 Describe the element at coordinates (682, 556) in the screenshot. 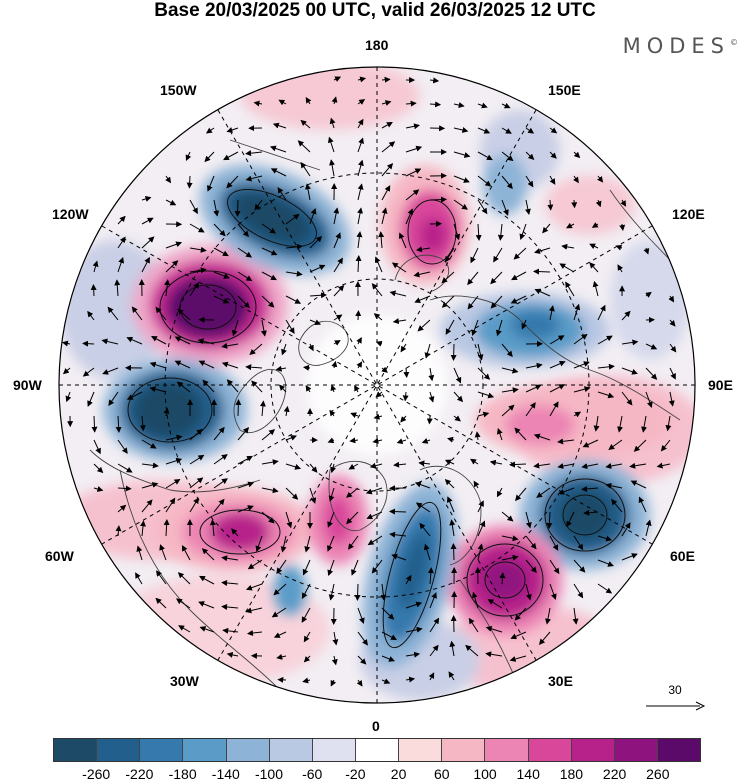

I see `lon-label-60e: 60E` at that location.